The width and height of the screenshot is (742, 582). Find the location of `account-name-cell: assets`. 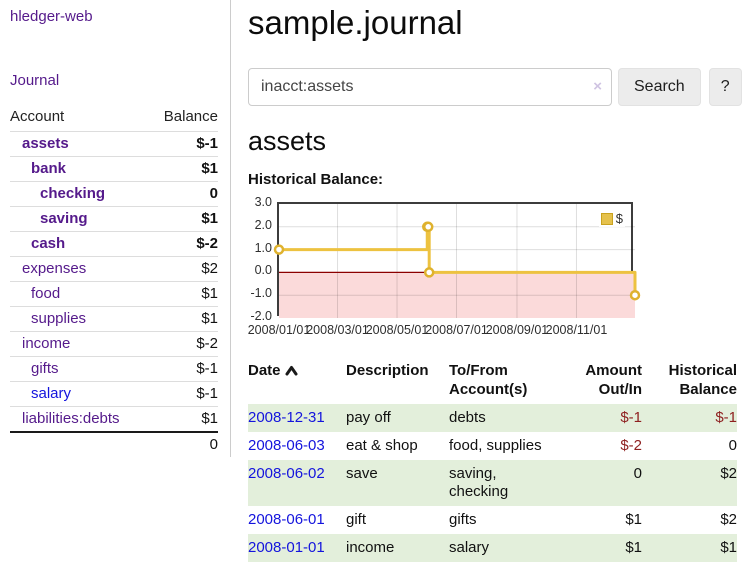

account-name-cell: assets is located at coordinates (80, 144).